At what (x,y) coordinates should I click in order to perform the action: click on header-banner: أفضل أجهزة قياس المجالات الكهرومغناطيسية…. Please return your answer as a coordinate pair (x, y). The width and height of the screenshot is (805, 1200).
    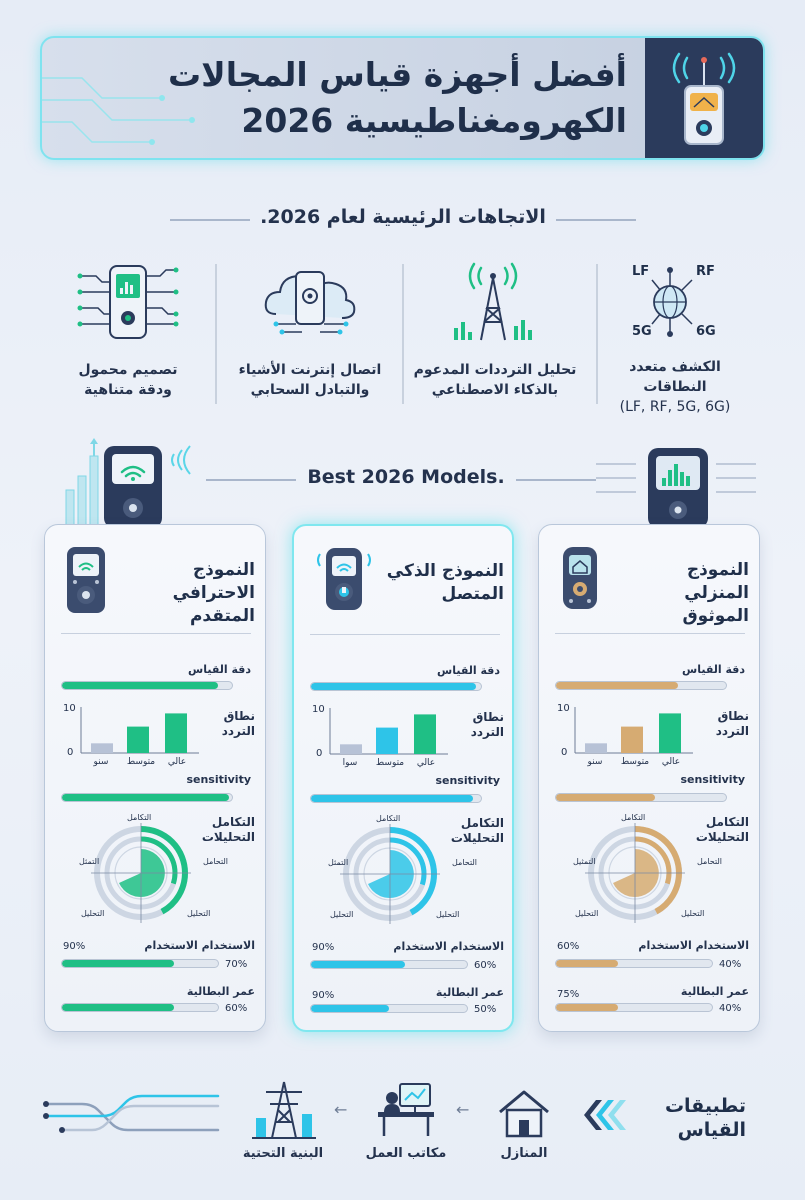
    Looking at the image, I should click on (402, 98).